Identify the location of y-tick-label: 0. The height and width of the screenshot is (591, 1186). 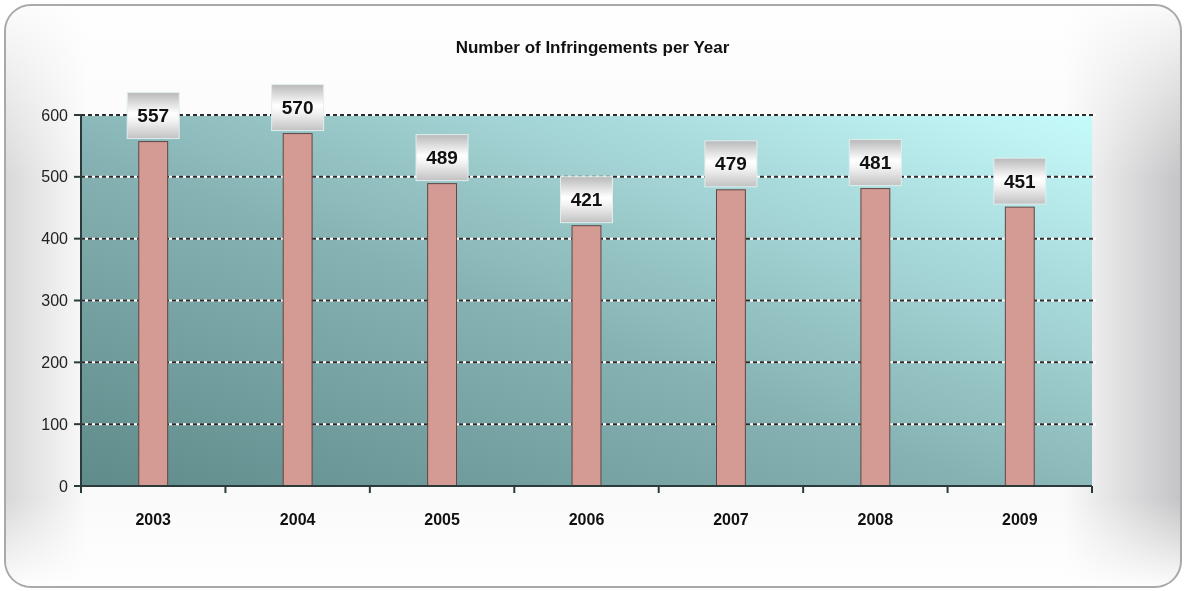
(64, 486).